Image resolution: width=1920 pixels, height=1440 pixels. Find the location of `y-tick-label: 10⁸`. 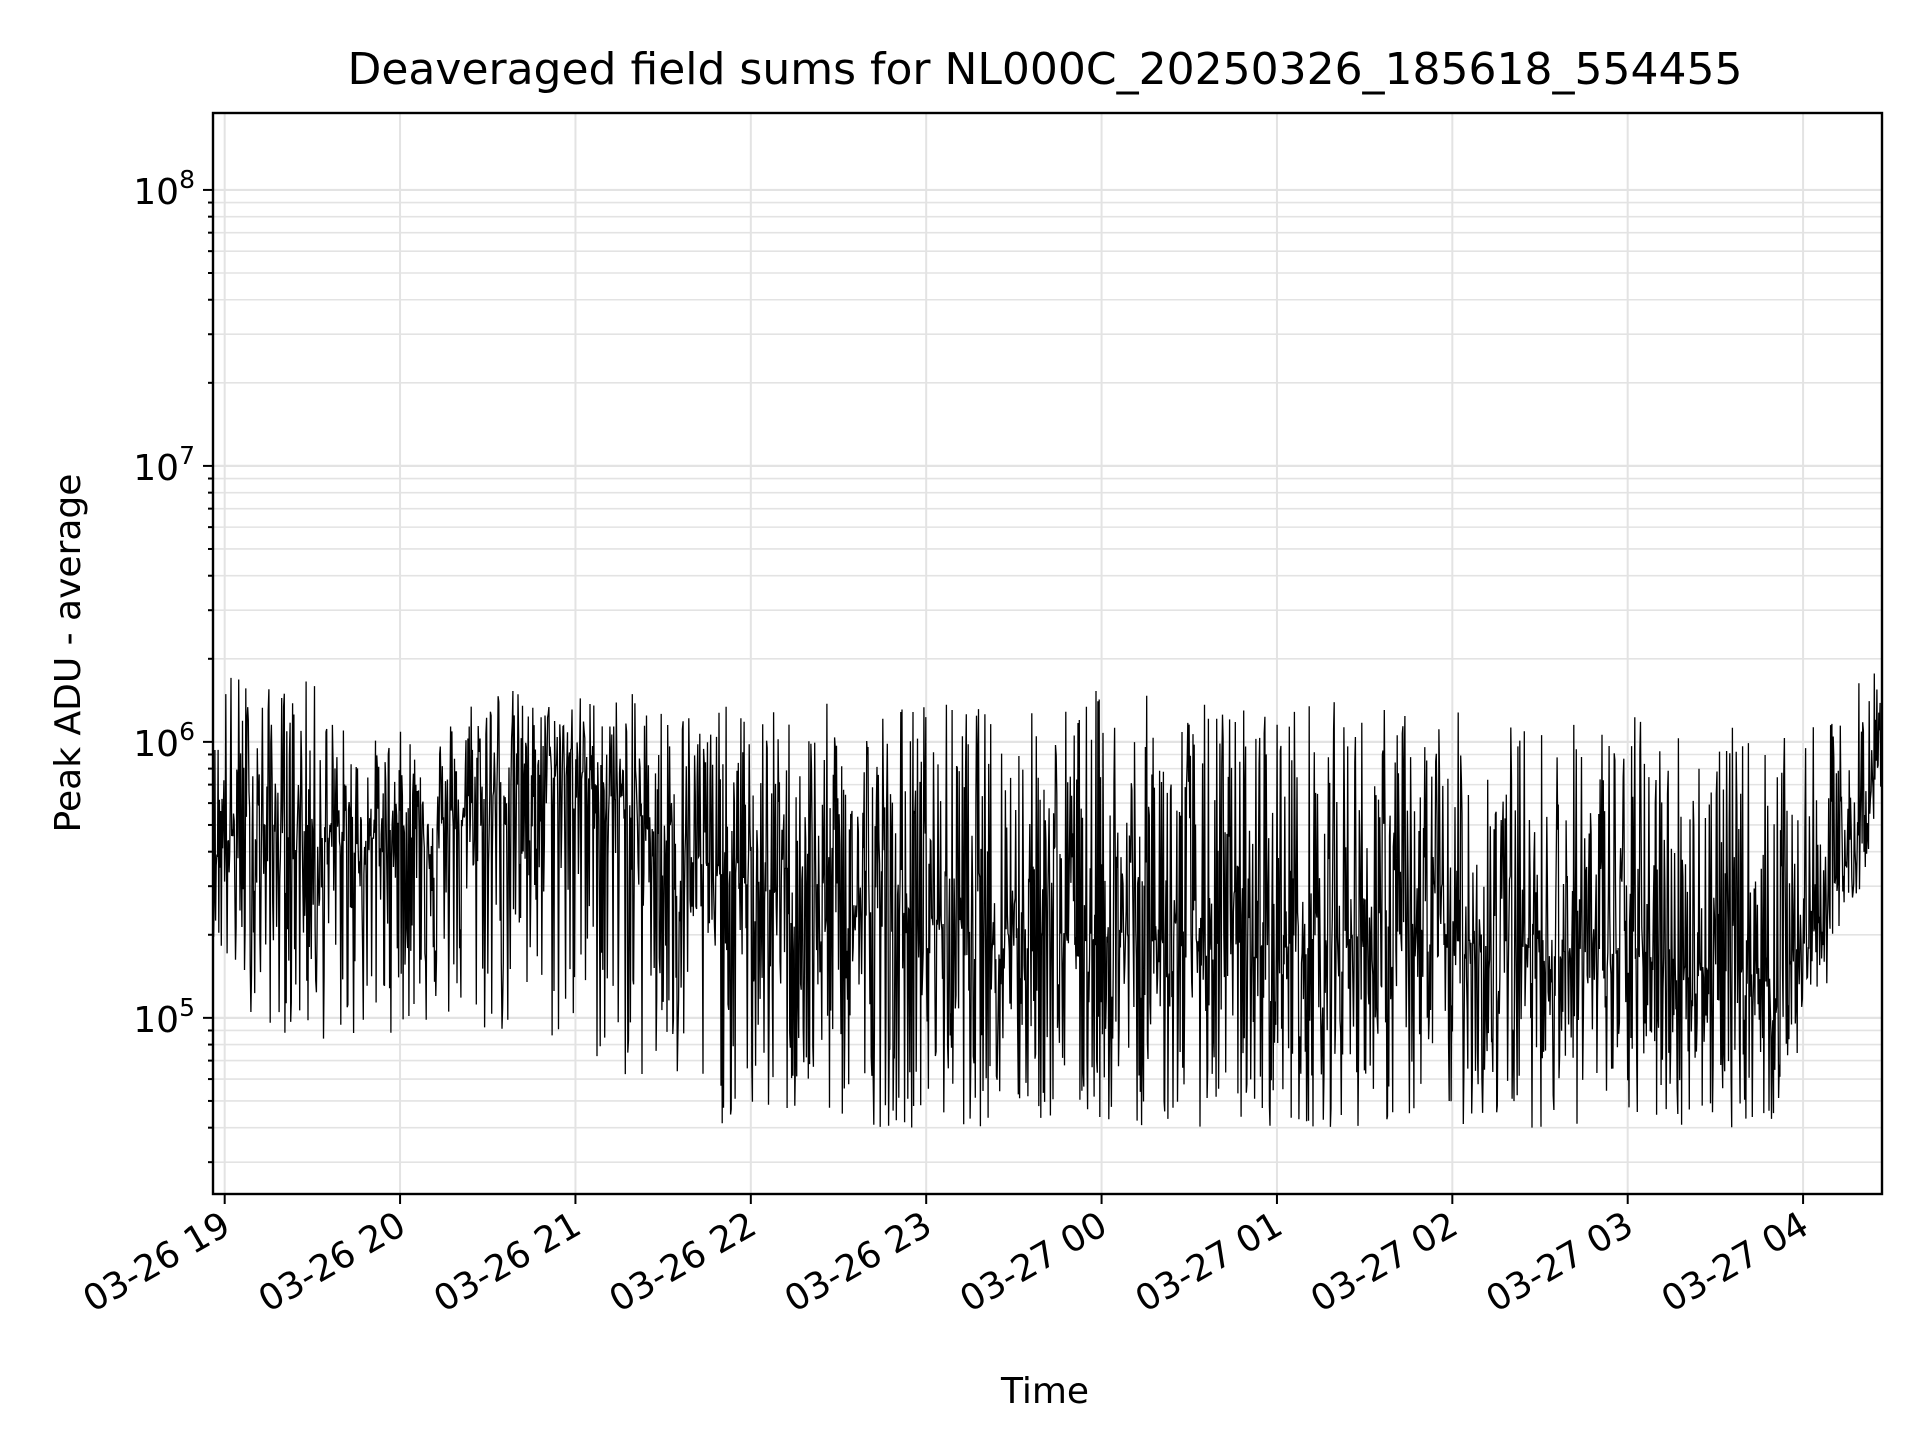

y-tick-label: 10⁸ is located at coordinates (164, 189).